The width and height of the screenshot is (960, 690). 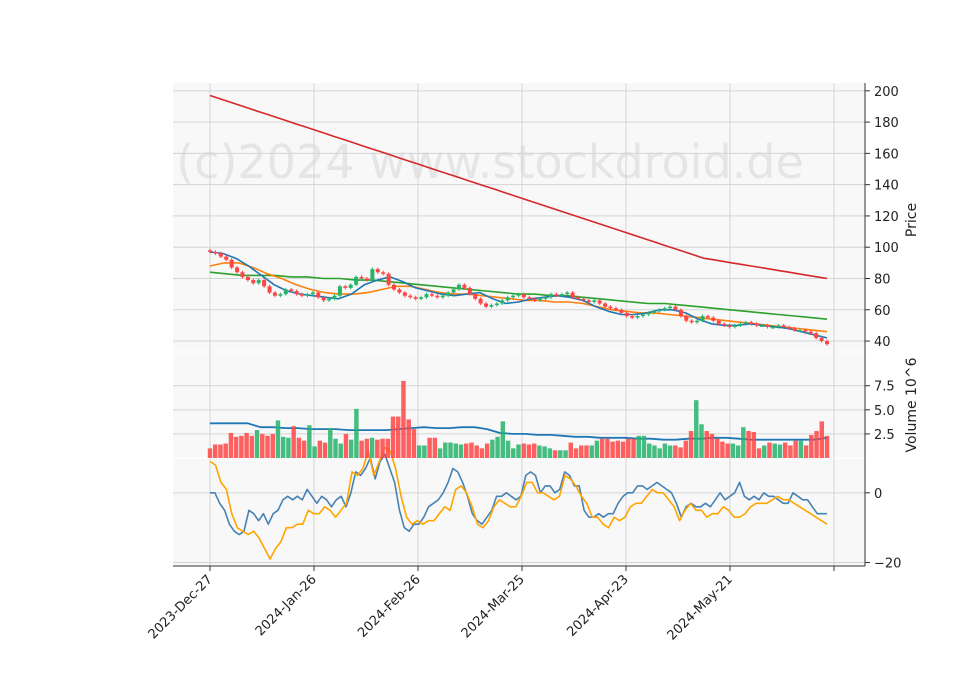 What do you see at coordinates (518, 494) in the screenshot?
I see `macd-line` at bounding box center [518, 494].